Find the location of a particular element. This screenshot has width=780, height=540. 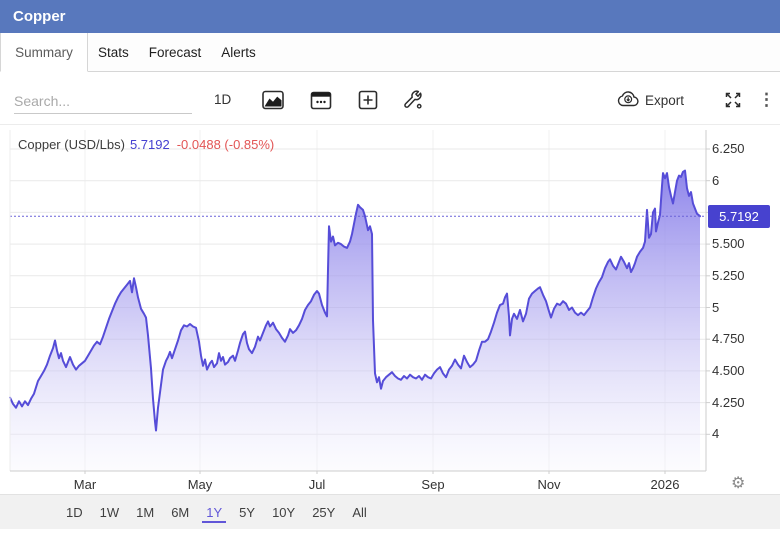

export-cloud-icon is located at coordinates (628, 100).